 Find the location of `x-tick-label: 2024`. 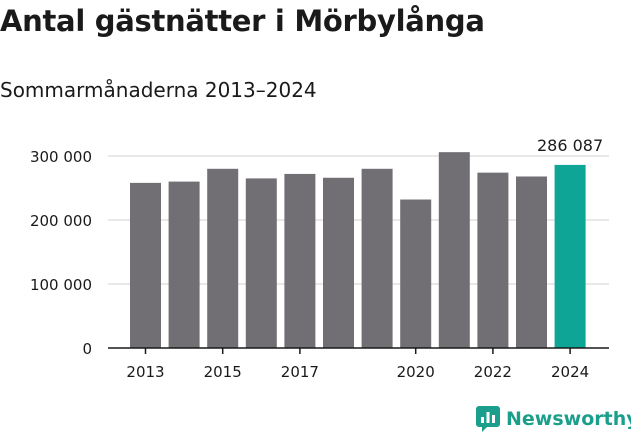

x-tick-label: 2024 is located at coordinates (570, 372).